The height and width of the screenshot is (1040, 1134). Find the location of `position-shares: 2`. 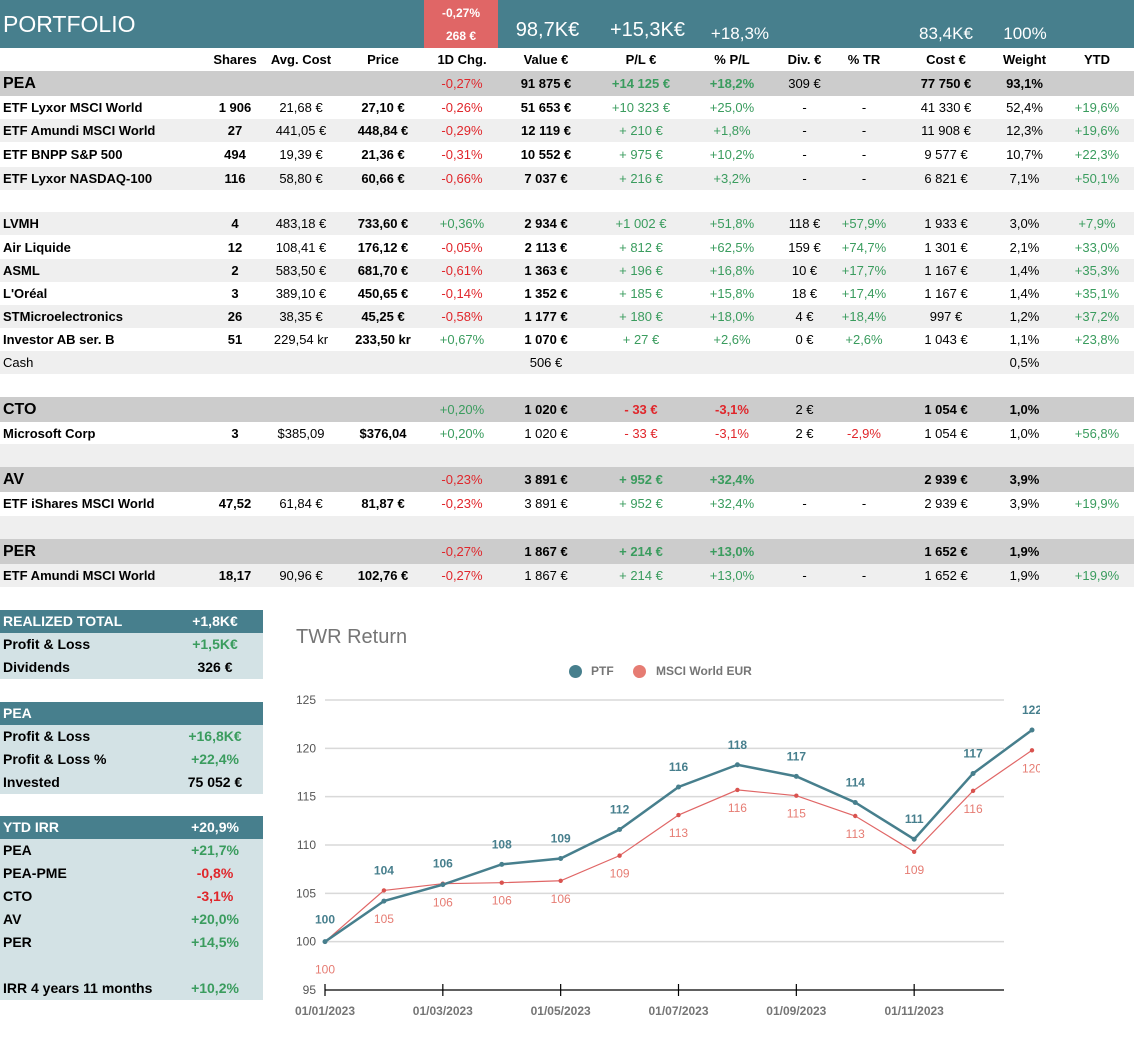

position-shares: 2 is located at coordinates (235, 270).